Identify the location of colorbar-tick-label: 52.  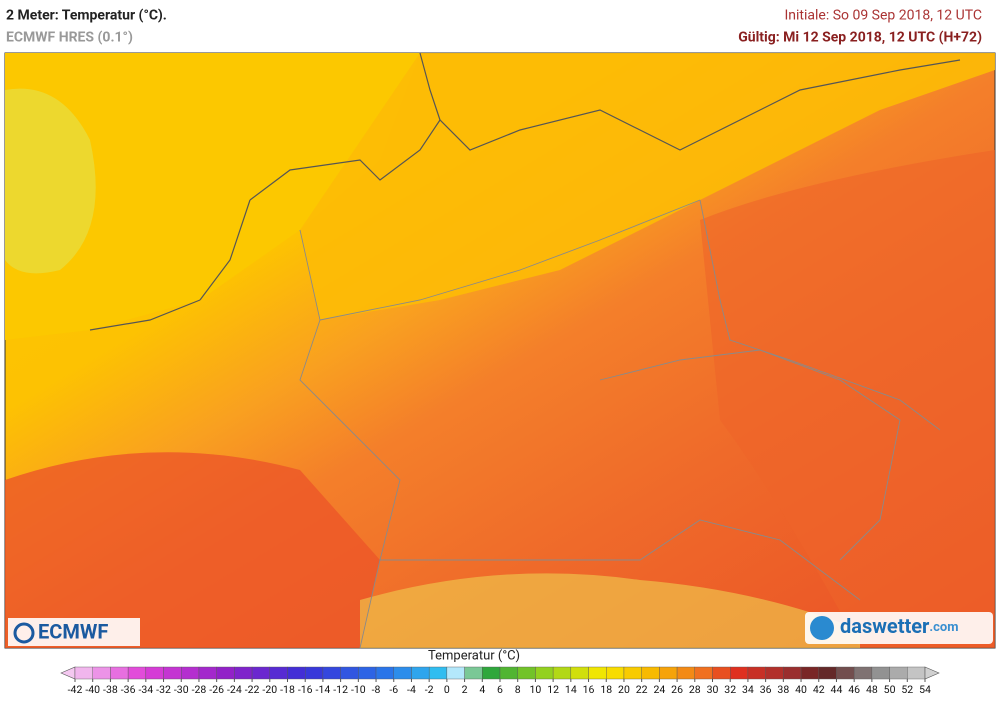
(907, 689).